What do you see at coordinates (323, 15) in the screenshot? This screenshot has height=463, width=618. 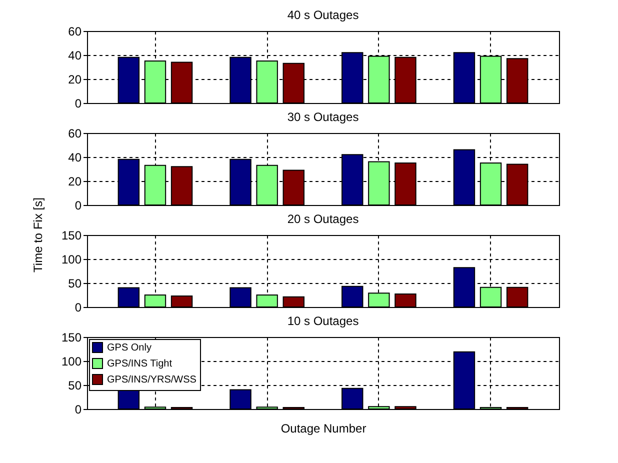 I see `chart-title: 40 s Outages` at bounding box center [323, 15].